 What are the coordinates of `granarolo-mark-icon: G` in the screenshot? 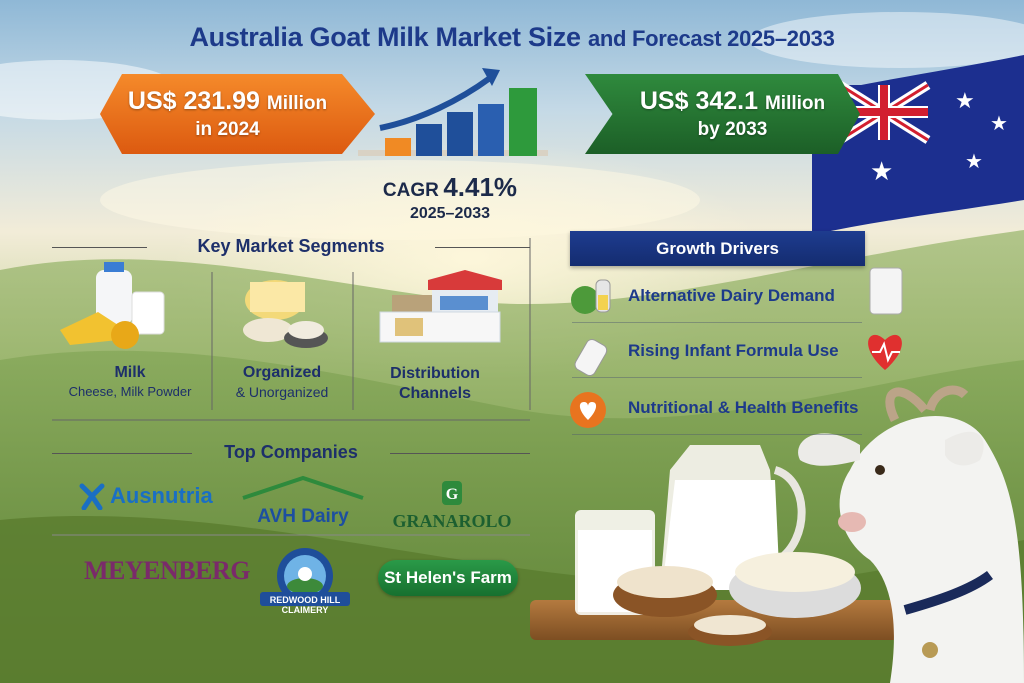 It's located at (452, 493).